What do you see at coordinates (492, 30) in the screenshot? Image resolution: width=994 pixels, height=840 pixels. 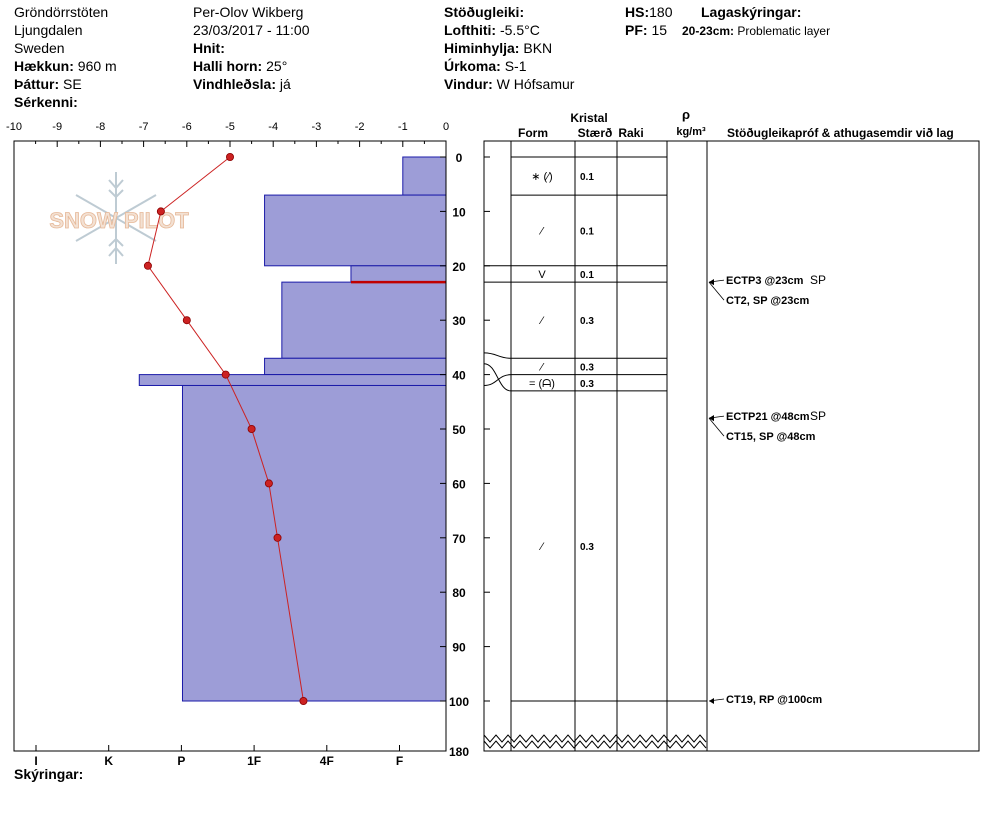 I see `header-air-temp: Lofthiti: -5.5°C` at bounding box center [492, 30].